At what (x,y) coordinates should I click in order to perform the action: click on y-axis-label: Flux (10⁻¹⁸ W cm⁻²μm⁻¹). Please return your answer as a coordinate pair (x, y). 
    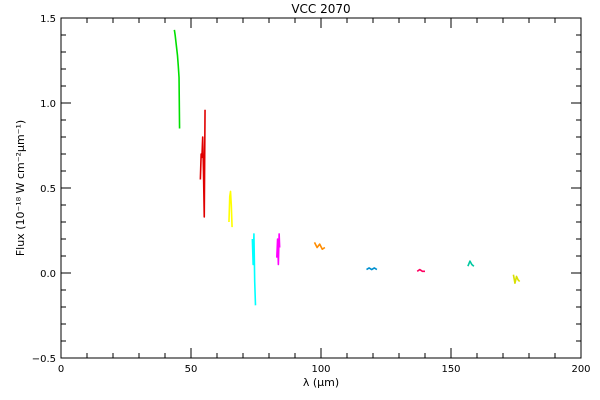
    Looking at the image, I should click on (20, 188).